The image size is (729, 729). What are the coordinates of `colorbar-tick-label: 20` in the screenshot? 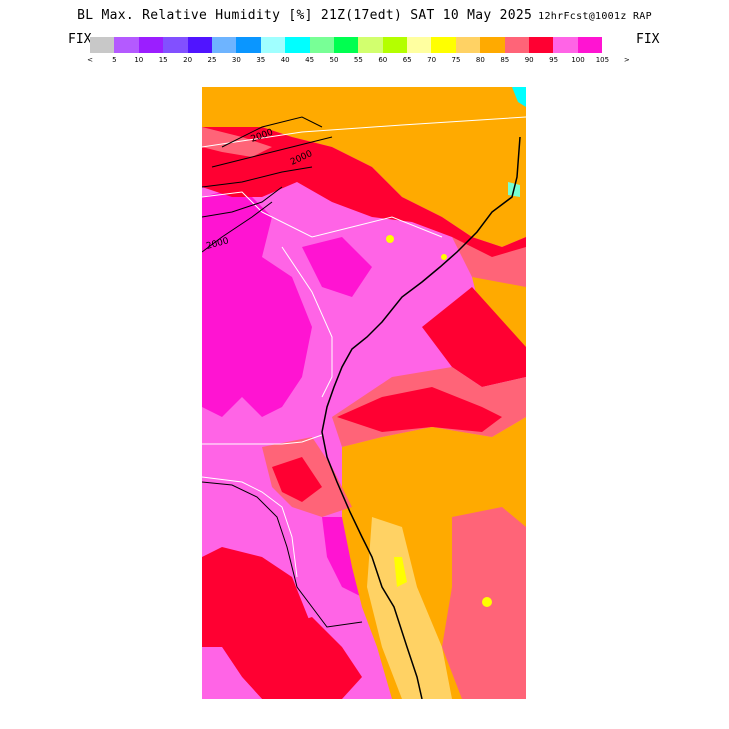 It's located at (188, 60).